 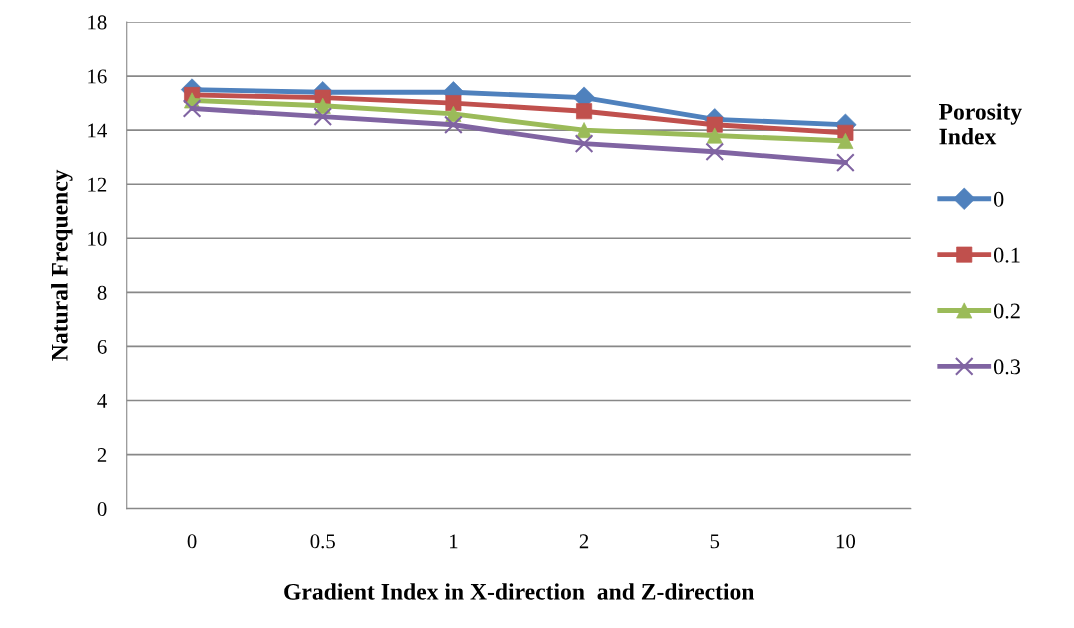 I want to click on y-tick-label: 2, so click(x=102, y=455).